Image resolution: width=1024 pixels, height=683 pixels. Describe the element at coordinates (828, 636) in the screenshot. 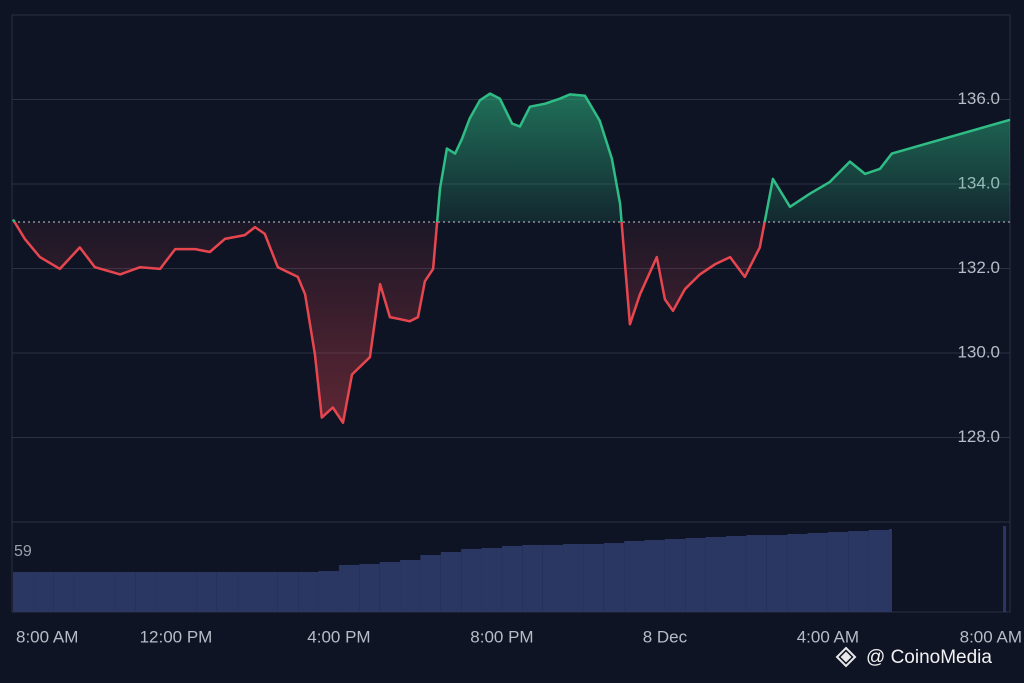

I see `x-tick-label: 4:00 AM` at that location.